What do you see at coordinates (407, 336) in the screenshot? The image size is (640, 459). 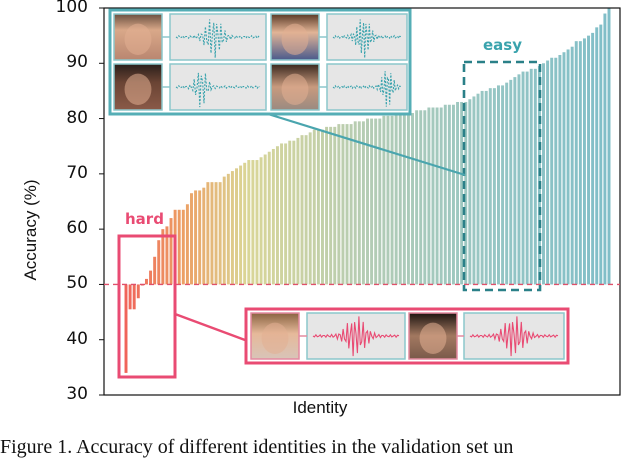 I see `hard-examples-panel` at bounding box center [407, 336].